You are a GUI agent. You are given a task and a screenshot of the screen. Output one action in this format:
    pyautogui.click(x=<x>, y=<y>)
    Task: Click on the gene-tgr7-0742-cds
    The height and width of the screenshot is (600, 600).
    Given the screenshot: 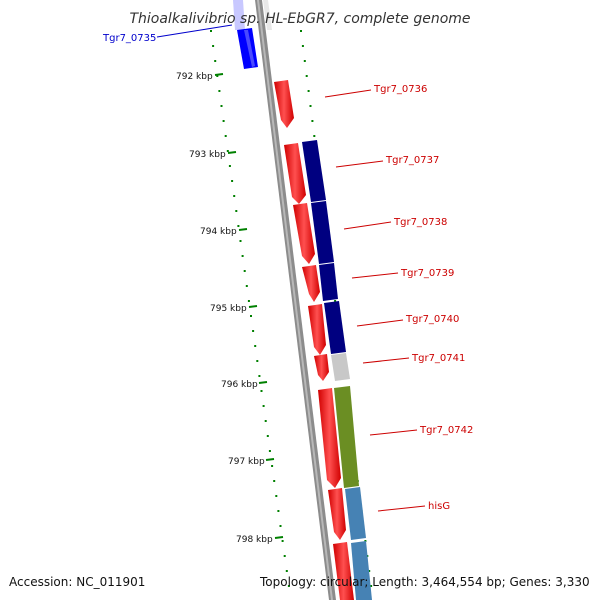 What is the action you would take?
    pyautogui.click(x=329, y=438)
    